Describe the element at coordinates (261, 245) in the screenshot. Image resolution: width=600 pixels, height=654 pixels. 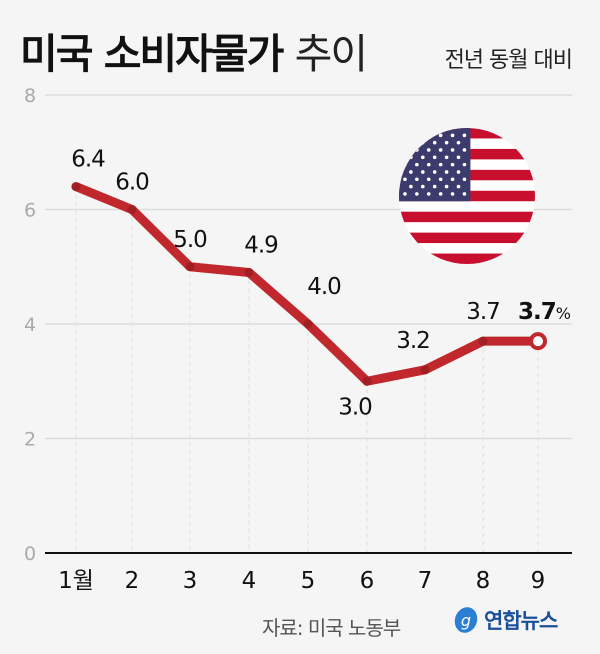
I see `data-label: 4.9` at that location.